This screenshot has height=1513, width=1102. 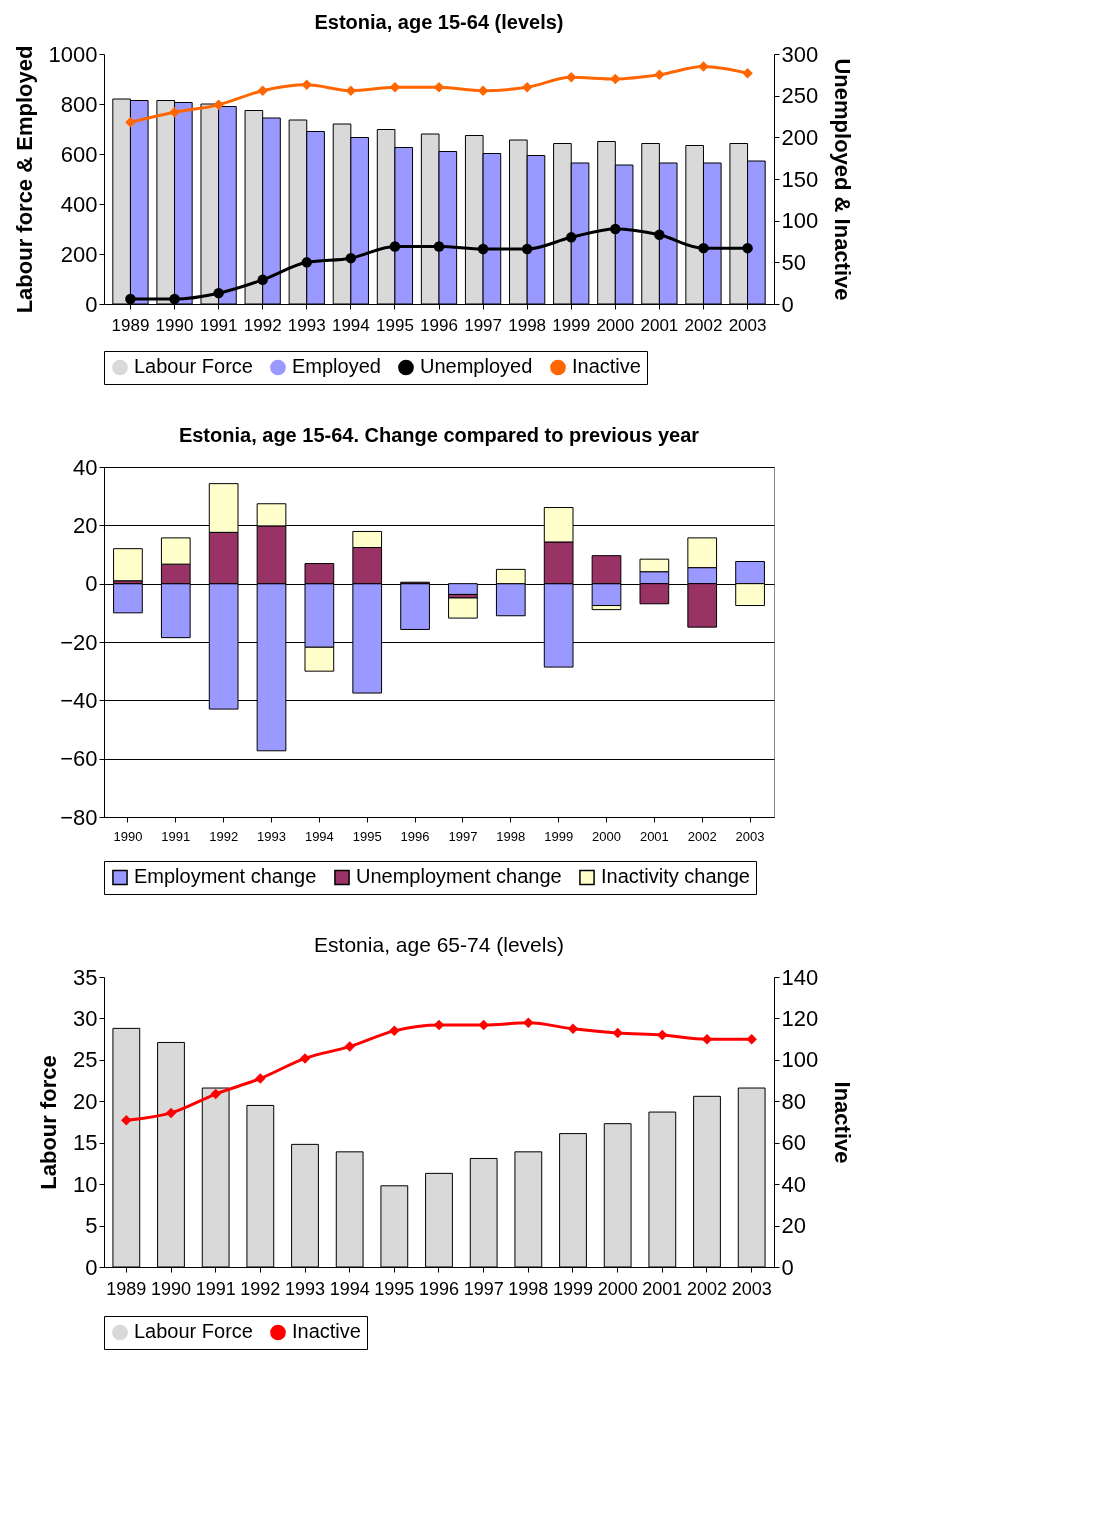 What do you see at coordinates (800, 137) in the screenshot?
I see `y2-tick-label: 200` at bounding box center [800, 137].